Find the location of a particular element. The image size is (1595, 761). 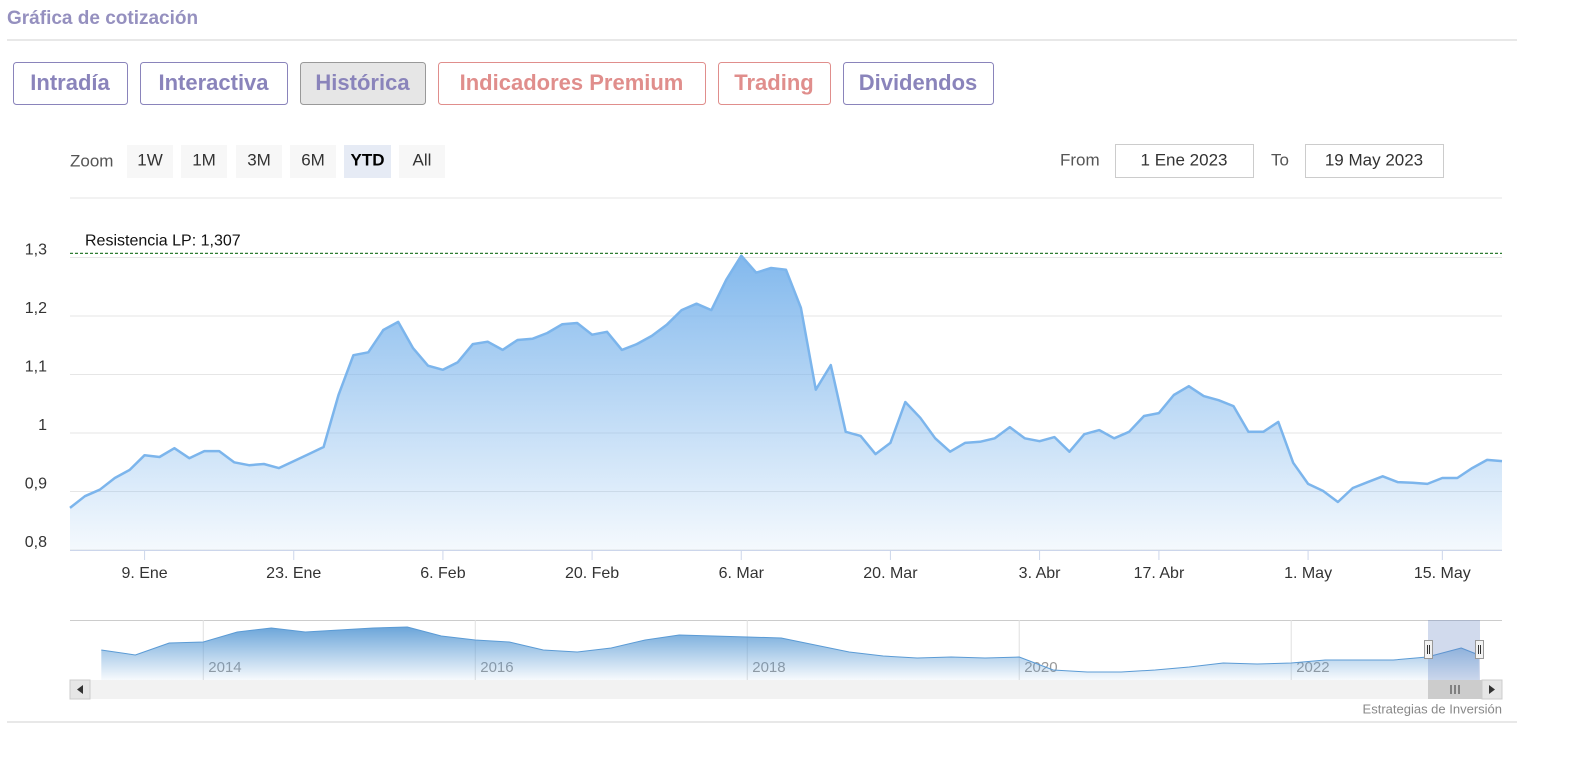

range-to: 19 May 2023 is located at coordinates (1374, 159).